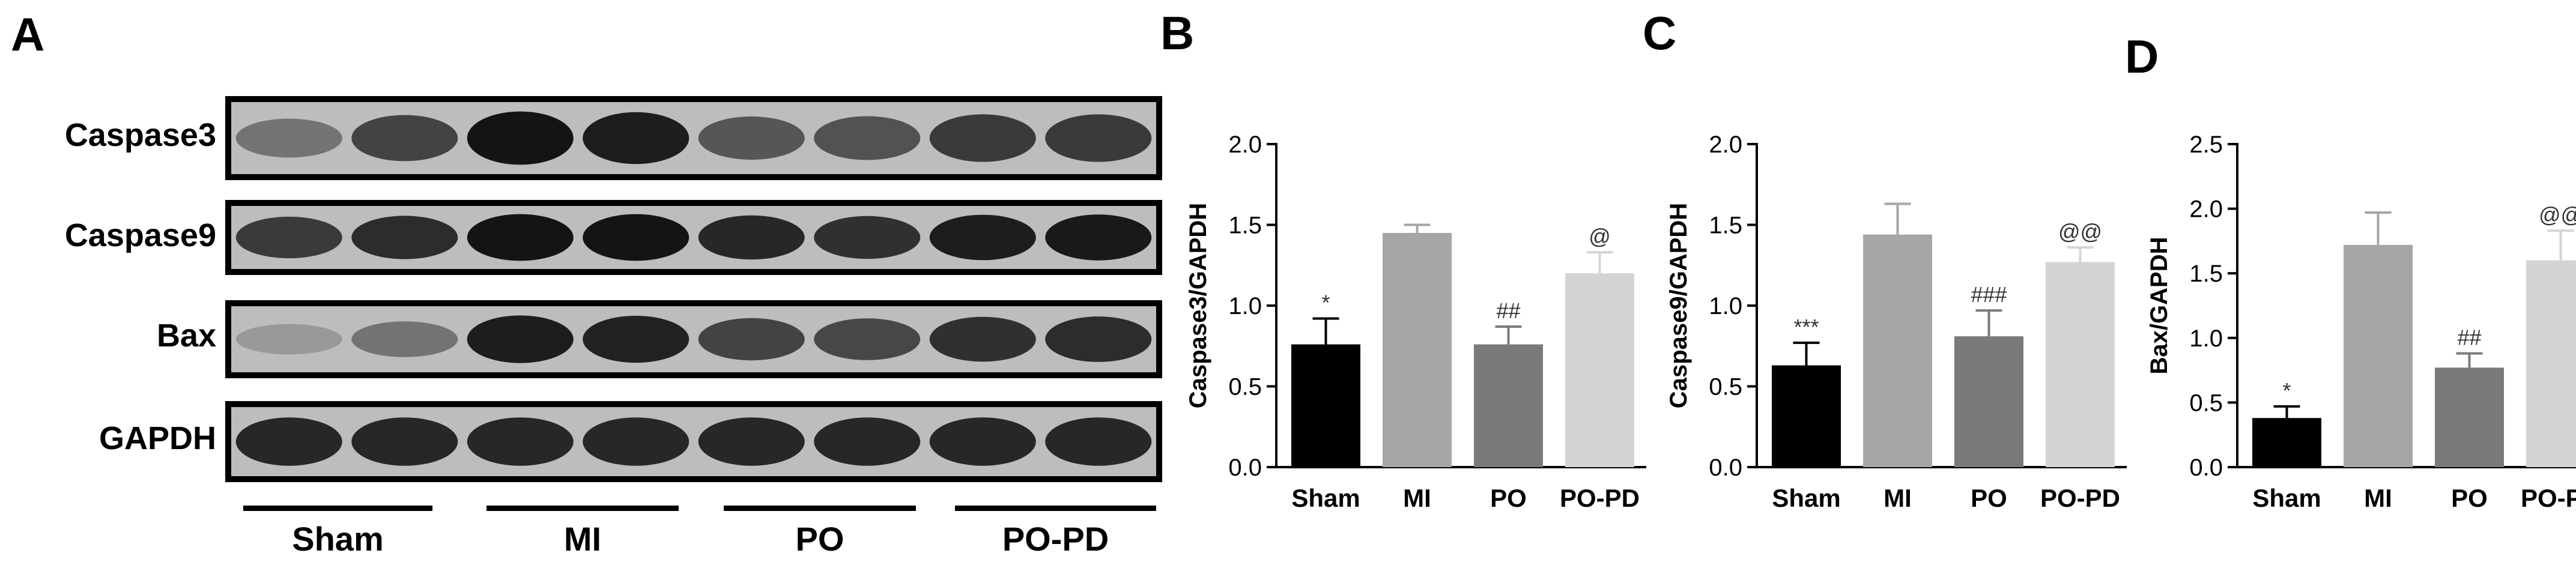 This screenshot has height=568, width=2576. What do you see at coordinates (1600, 236) in the screenshot?
I see `significance-label: @` at bounding box center [1600, 236].